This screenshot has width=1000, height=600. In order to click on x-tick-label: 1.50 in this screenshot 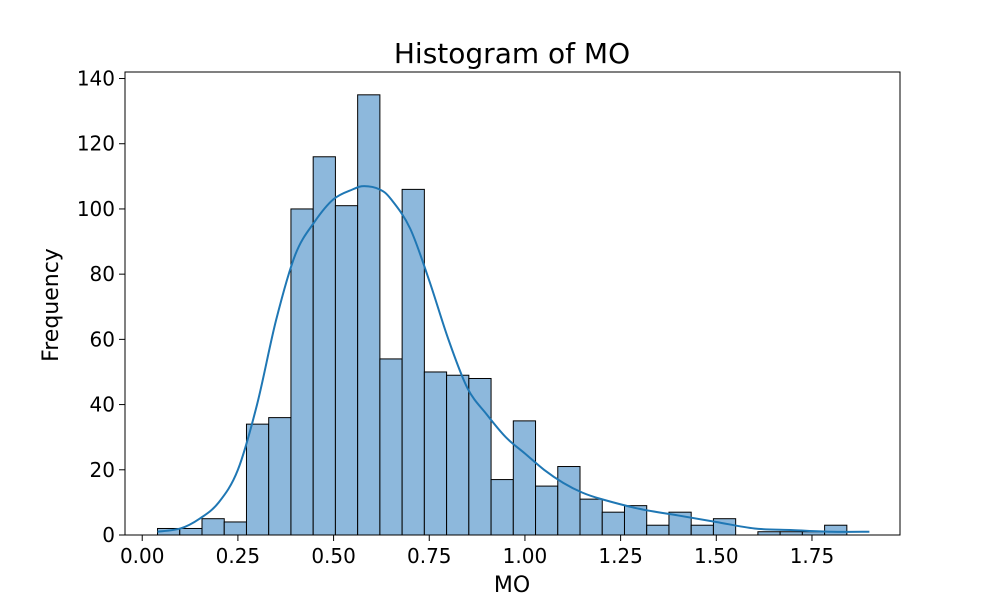, I will do `click(716, 556)`.